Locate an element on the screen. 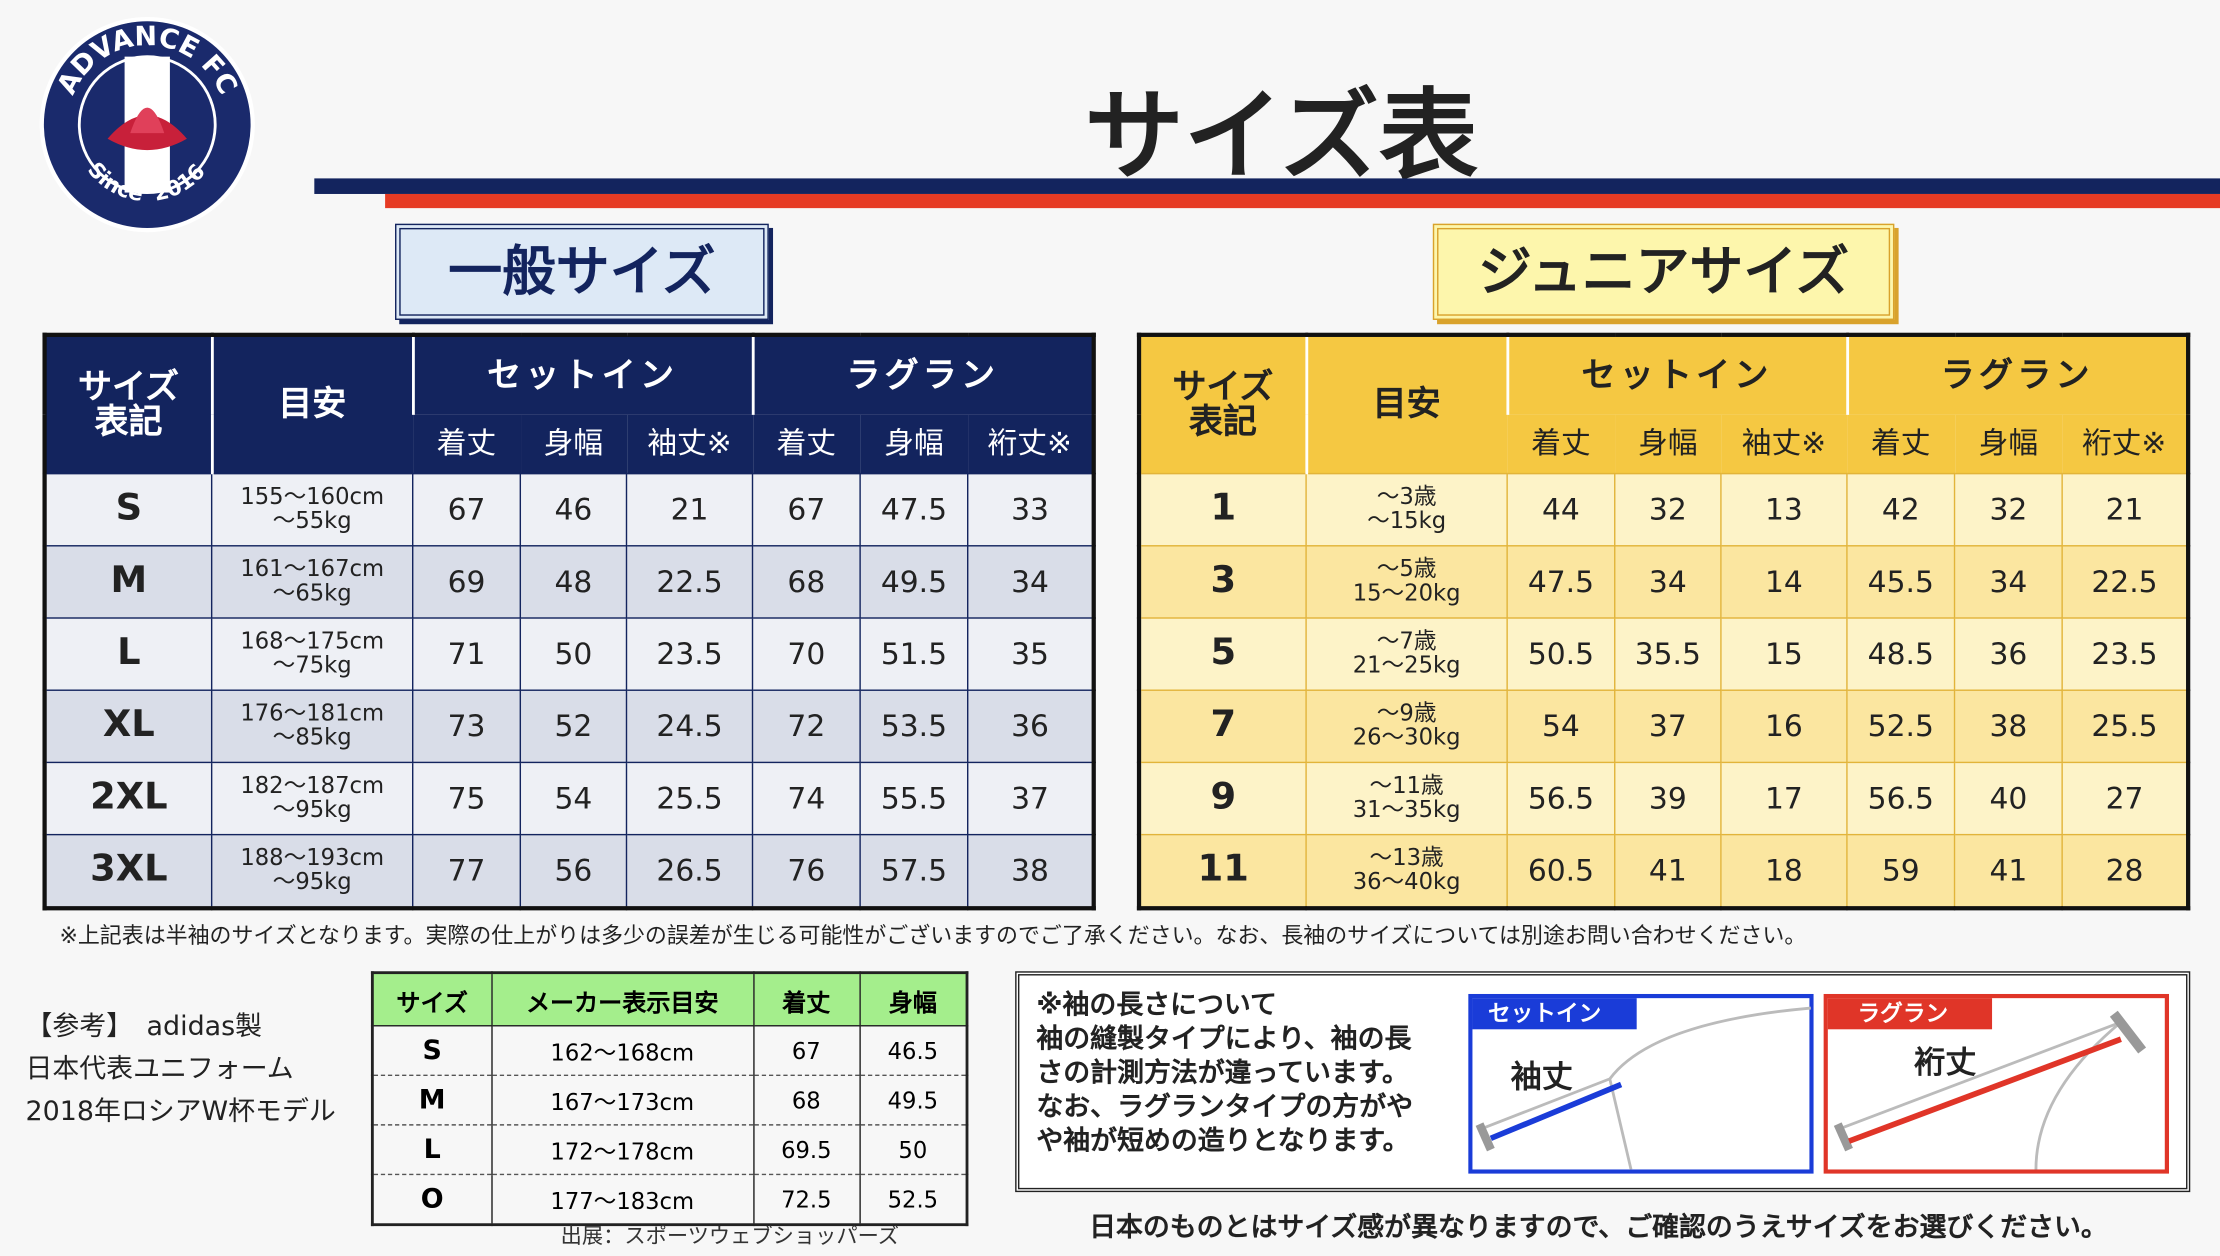  value-cell: 40 is located at coordinates (2008, 798).